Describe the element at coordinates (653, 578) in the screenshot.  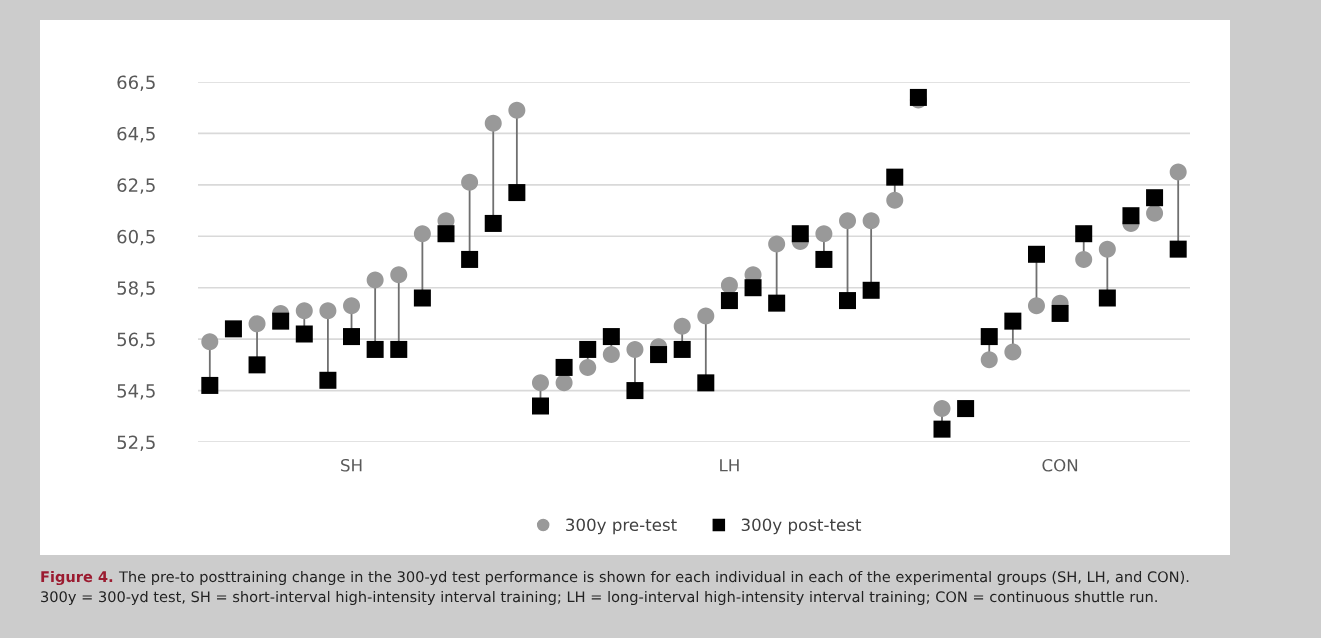
I see `text: The pre-to posttraining change in the 300-yd test performance is shown for each individual in each of the experimental groups (SH, LH, and CON).` at that location.